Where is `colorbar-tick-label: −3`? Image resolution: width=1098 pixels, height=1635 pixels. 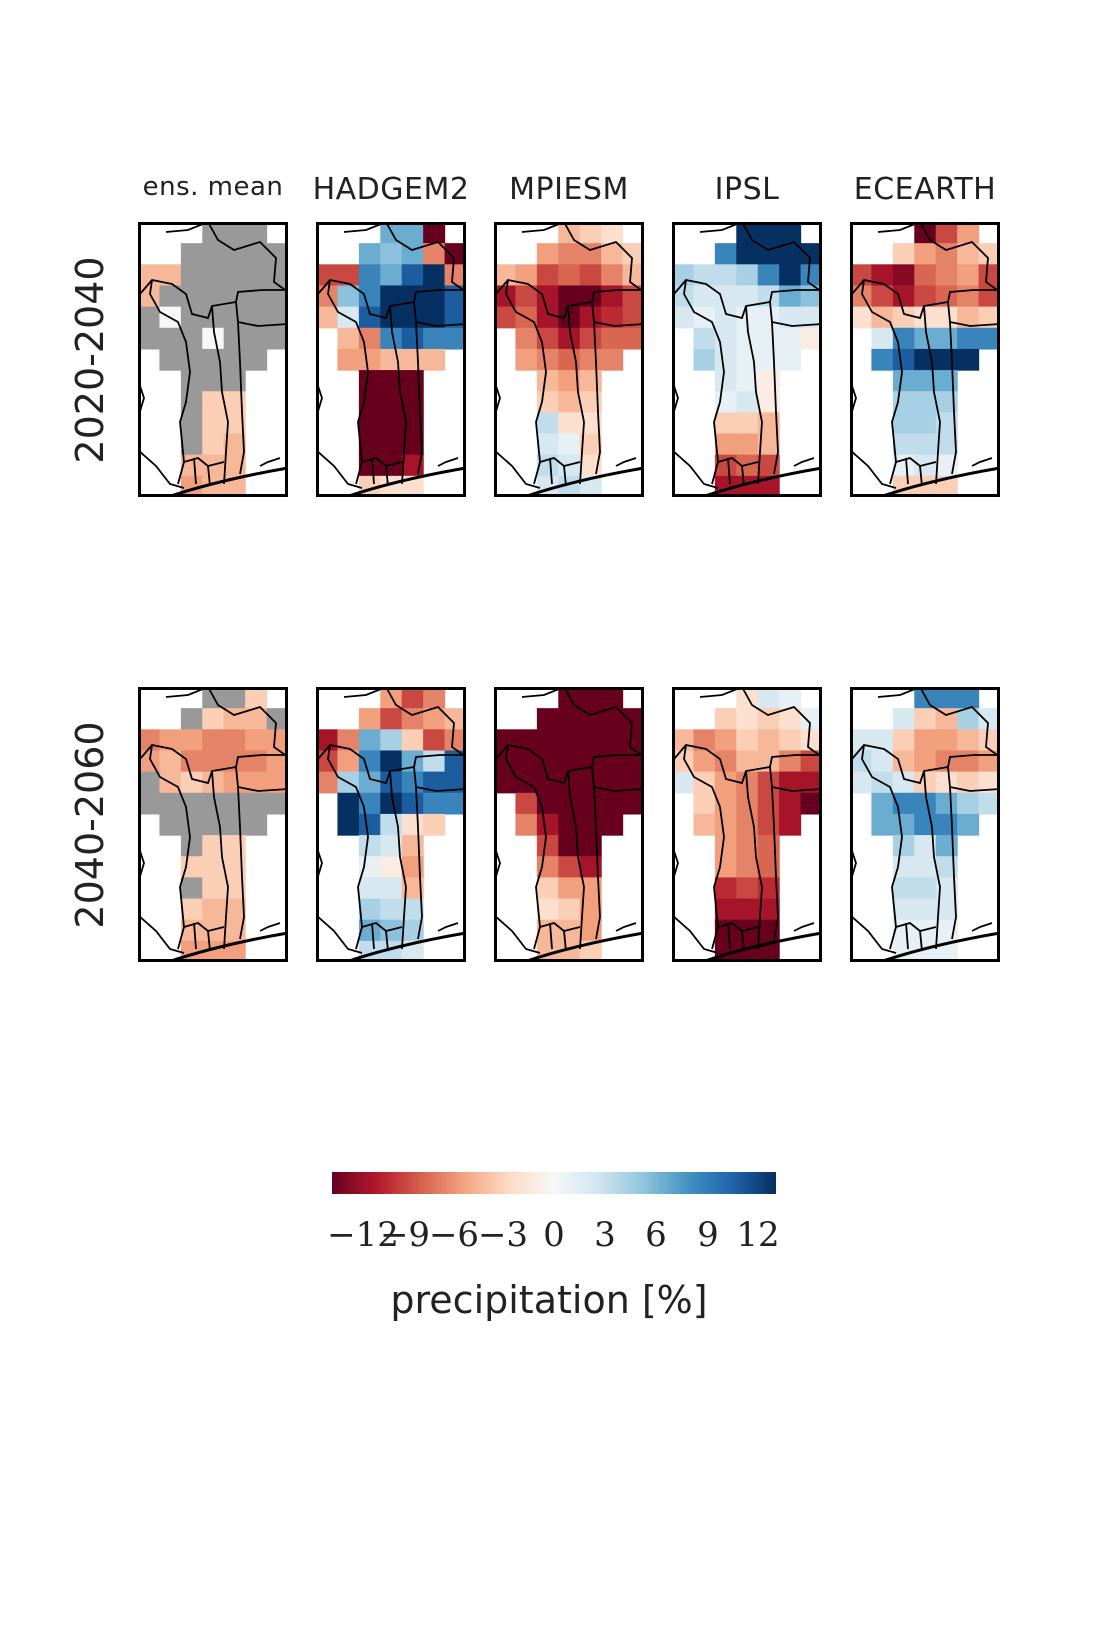
colorbar-tick-label: −3 is located at coordinates (503, 1235).